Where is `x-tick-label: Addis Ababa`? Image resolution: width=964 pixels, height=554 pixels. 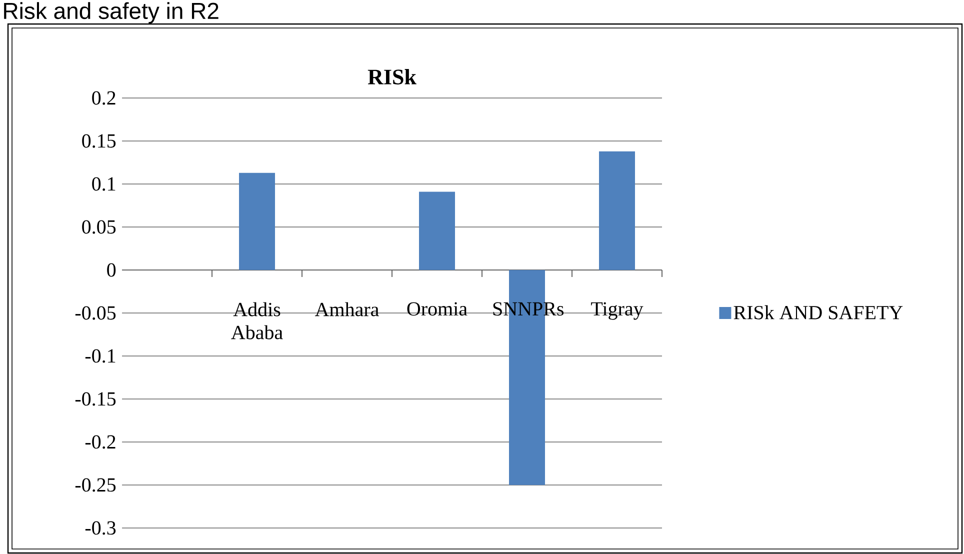 x-tick-label: Addis Ababa is located at coordinates (257, 321).